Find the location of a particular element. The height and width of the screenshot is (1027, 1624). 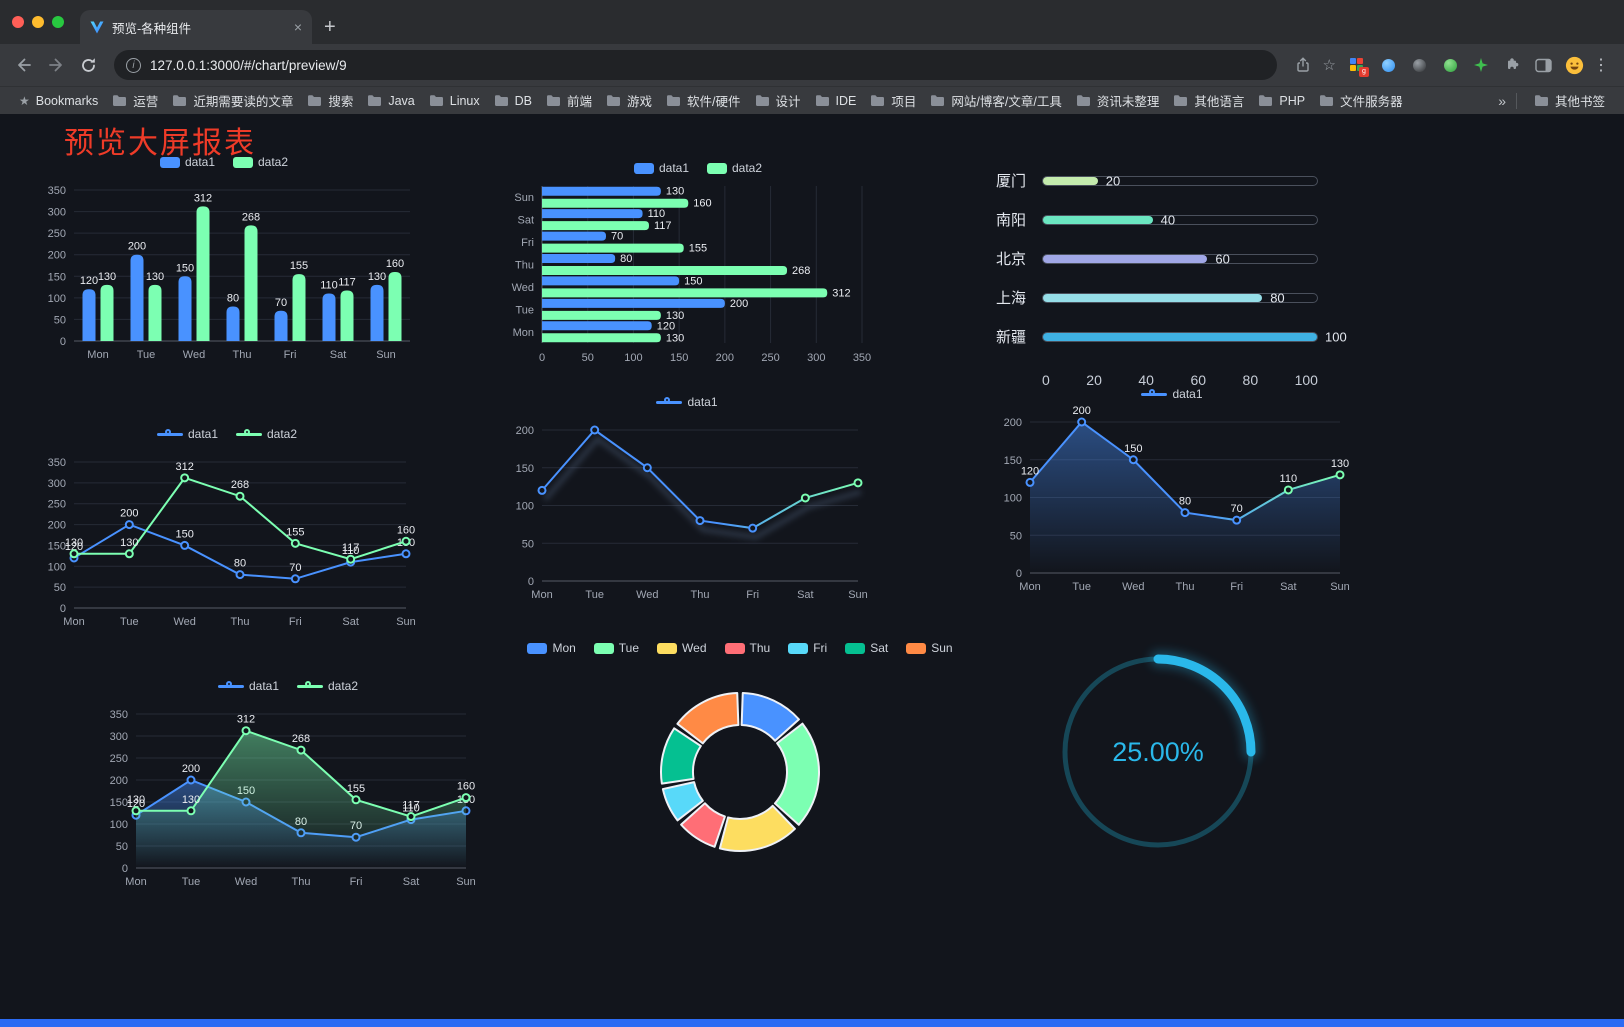

chart-canvas: 0 50 100 150 200 Mon Tue Wed Thu Fri Sat Sun is located at coordinates (687, 510).